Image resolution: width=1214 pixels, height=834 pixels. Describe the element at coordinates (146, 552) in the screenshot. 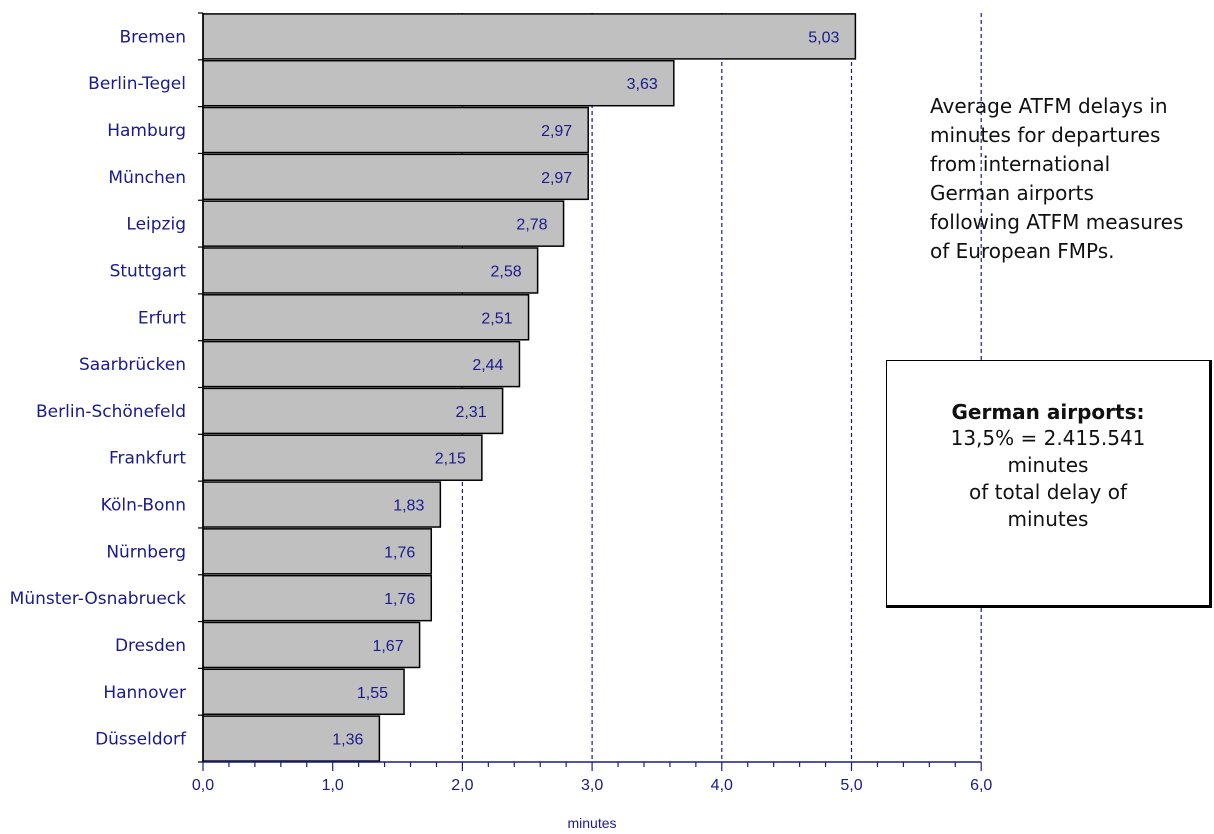

I see `category-label: Nürnberg` at that location.